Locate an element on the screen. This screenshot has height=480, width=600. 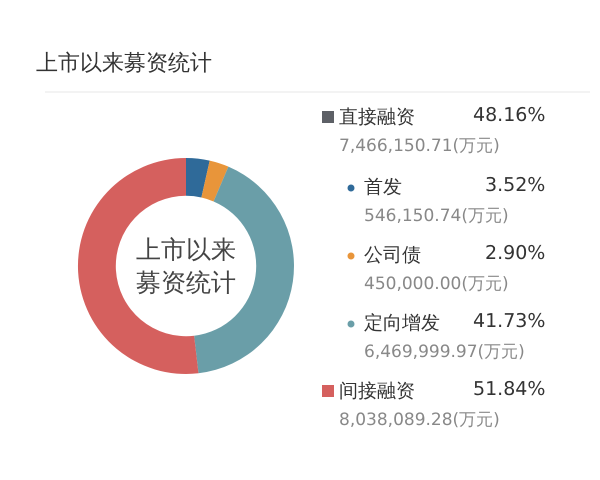
text: 546,150.74(万元) is located at coordinates (436, 216).